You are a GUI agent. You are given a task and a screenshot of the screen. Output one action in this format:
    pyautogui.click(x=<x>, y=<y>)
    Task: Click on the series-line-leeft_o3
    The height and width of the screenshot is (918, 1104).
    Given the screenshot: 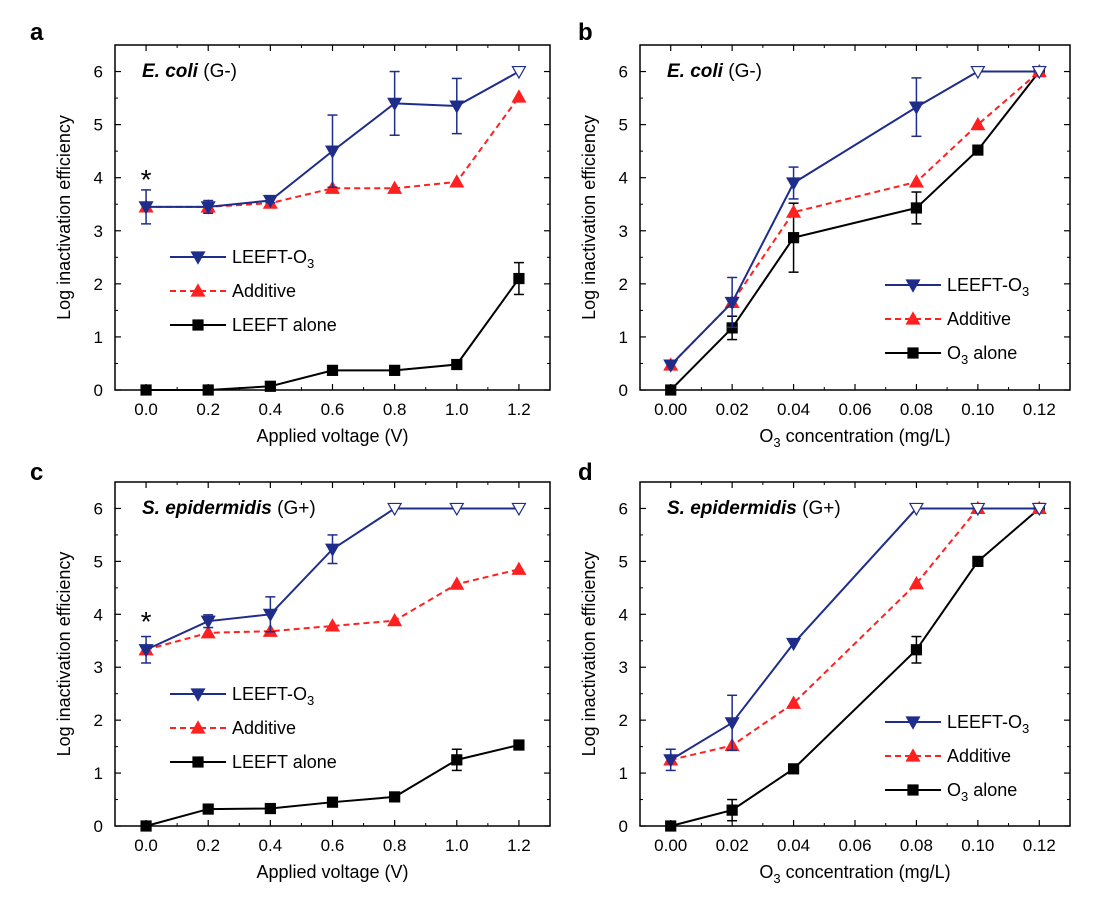 What is the action you would take?
    pyautogui.click(x=855, y=634)
    